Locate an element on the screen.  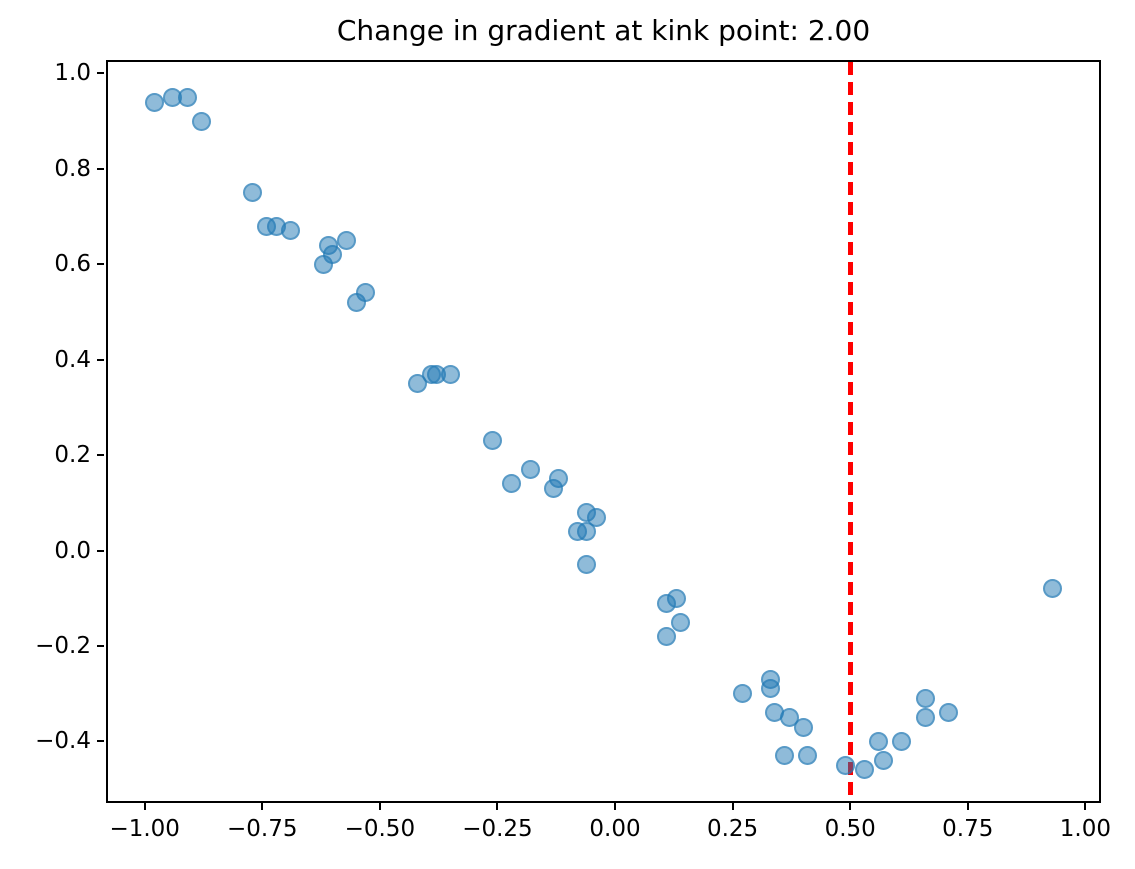
x-tick-label: 0.00 is located at coordinates (615, 829).